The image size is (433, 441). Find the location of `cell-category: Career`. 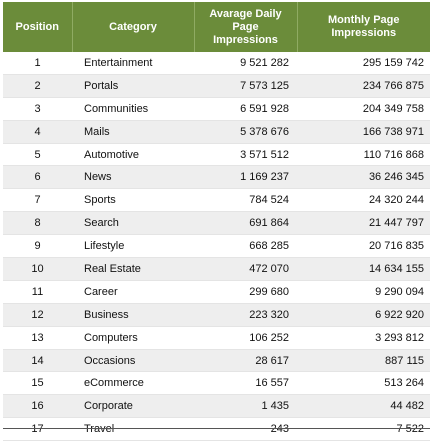

cell-category: Career is located at coordinates (133, 292).